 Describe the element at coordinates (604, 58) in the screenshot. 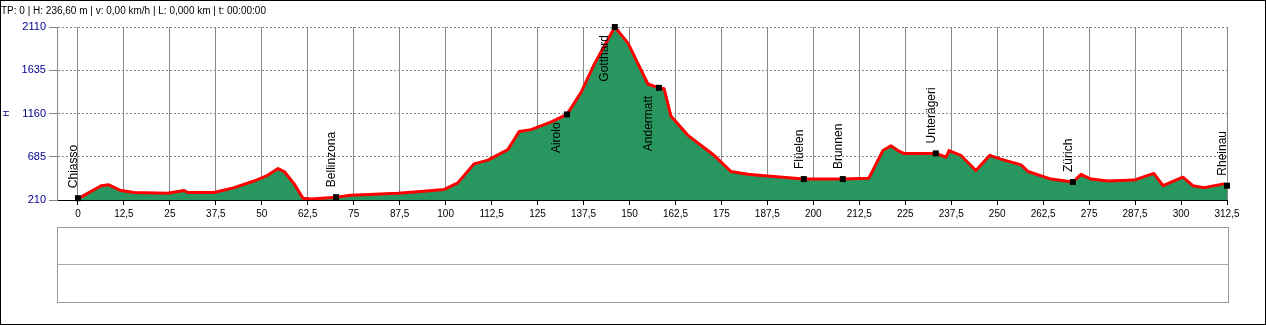

I see `annotation: Gotthard` at that location.